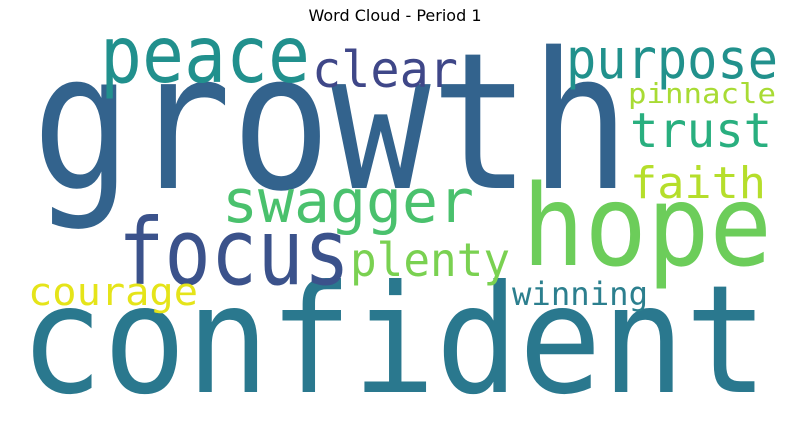 The image size is (790, 427). Describe the element at coordinates (672, 59) in the screenshot. I see `word-purpose: purpose` at that location.